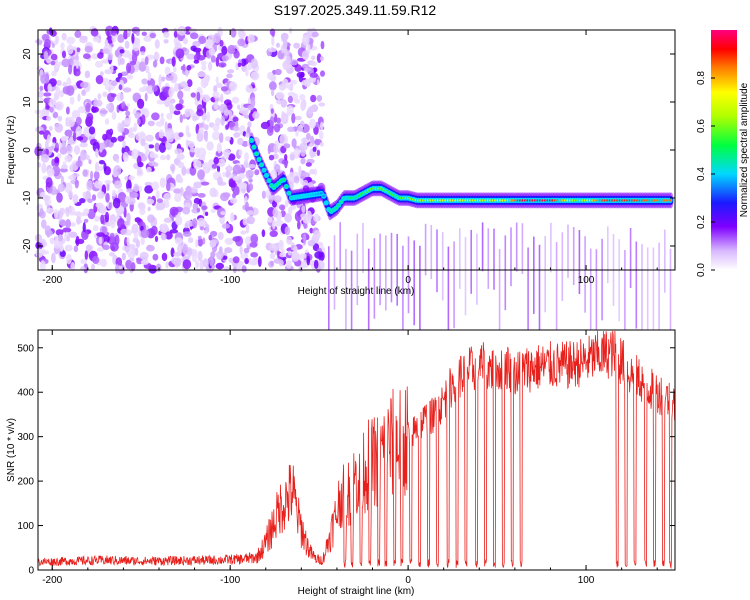 The image size is (750, 600). Describe the element at coordinates (356, 291) in the screenshot. I see `spectrogram-x-label: Height of straight line (km)` at that location.